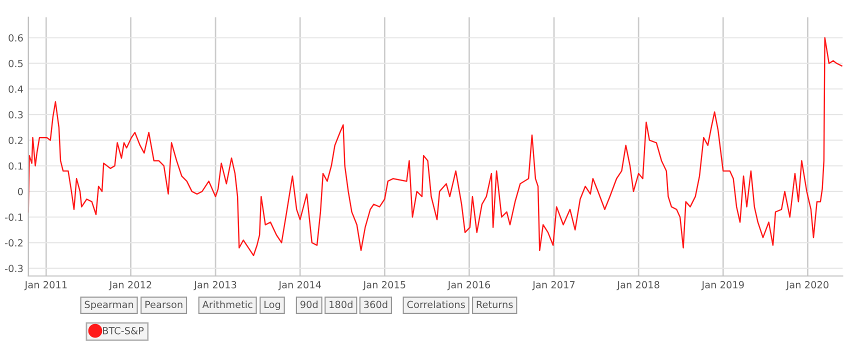 The height and width of the screenshot is (345, 859). What do you see at coordinates (15, 38) in the screenshot?
I see `y-tick-label: 0.6` at bounding box center [15, 38].